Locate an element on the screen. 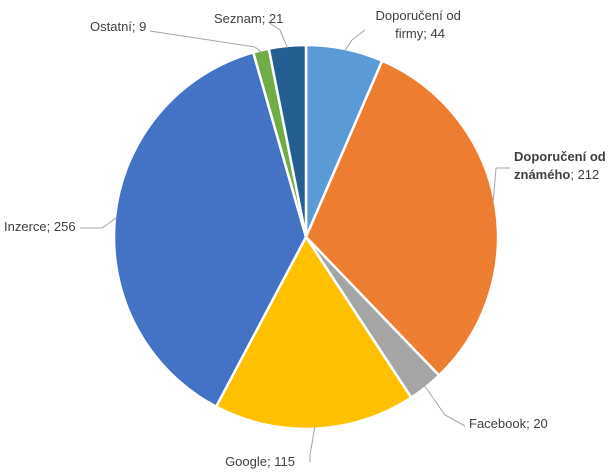  data-label-seznam: Seznam; 21 is located at coordinates (248, 18).